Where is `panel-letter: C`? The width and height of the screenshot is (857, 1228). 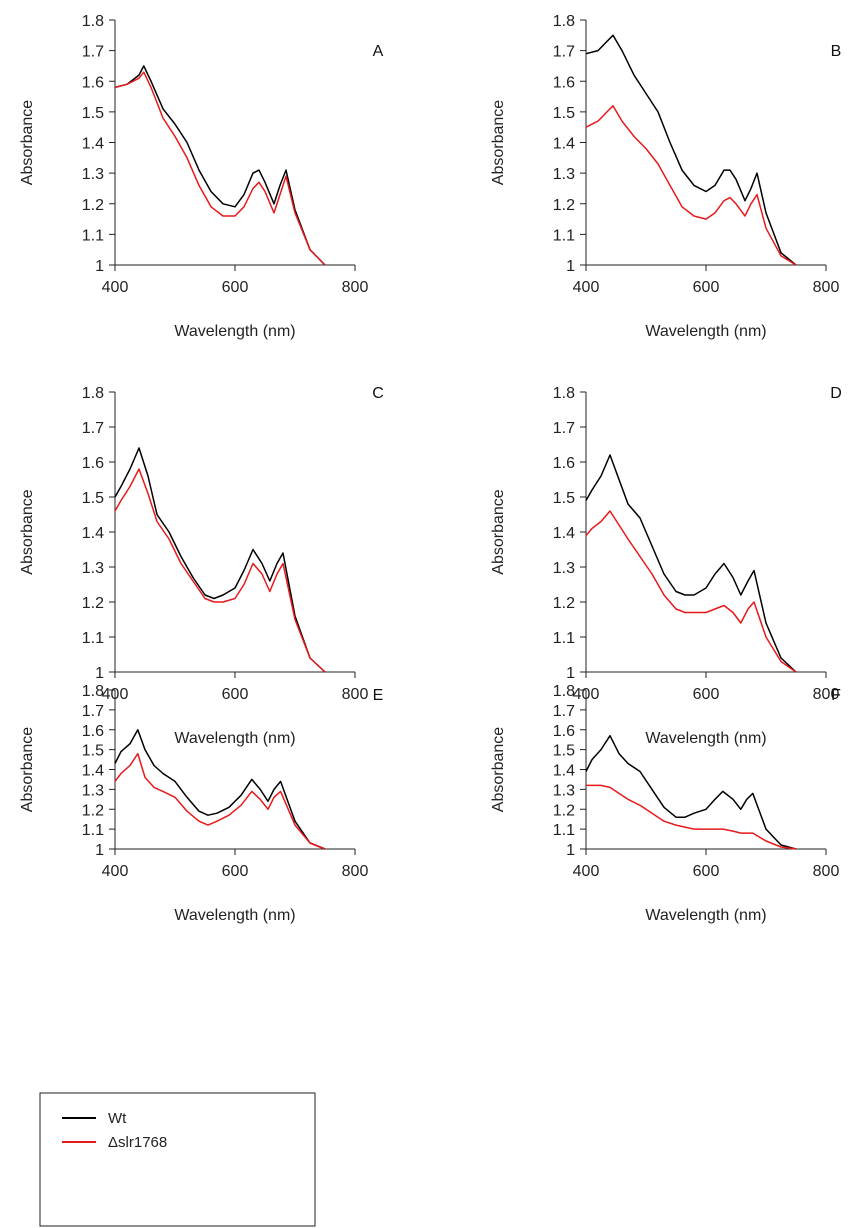
panel-letter: C is located at coordinates (378, 393).